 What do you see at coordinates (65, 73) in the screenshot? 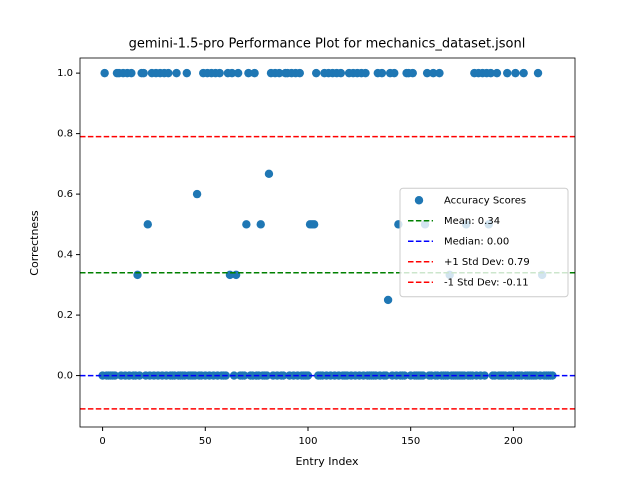
I see `y-tick-label: 1.0` at bounding box center [65, 73].